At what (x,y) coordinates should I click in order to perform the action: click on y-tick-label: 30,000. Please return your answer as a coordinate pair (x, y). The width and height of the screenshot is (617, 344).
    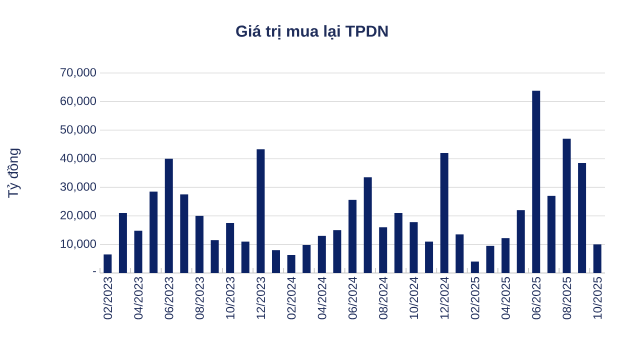
    Looking at the image, I should click on (78, 187).